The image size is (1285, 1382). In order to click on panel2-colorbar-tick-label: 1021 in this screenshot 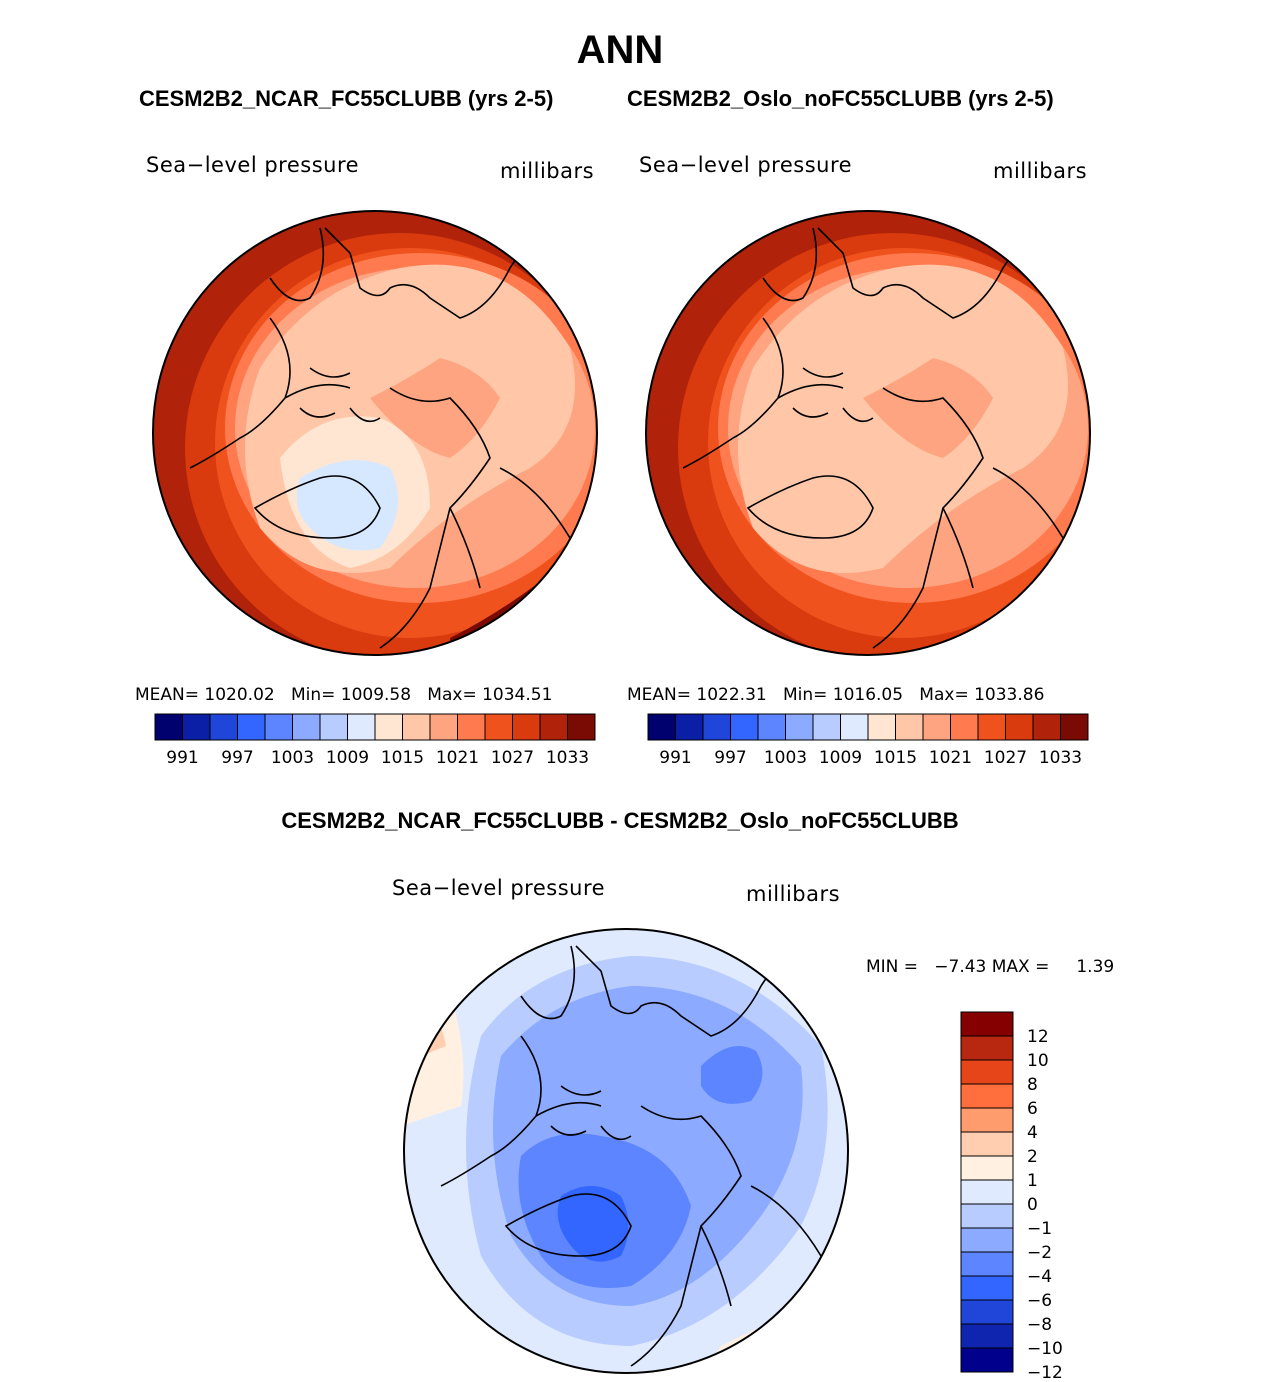, I will do `click(950, 758)`.